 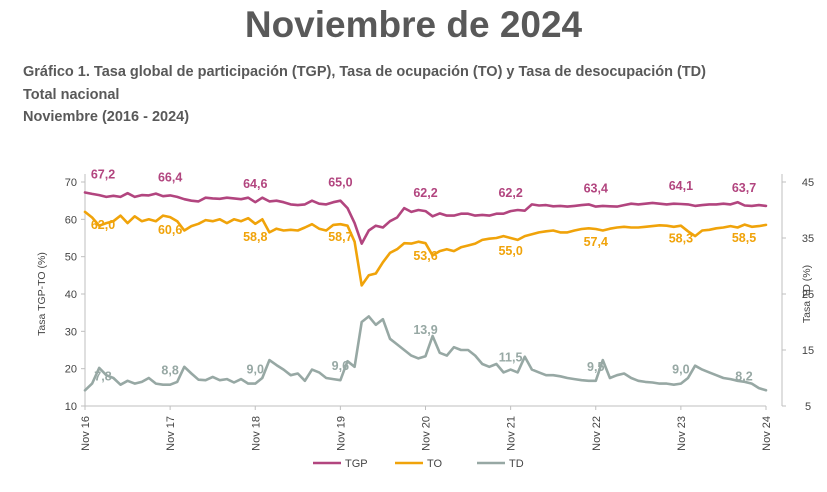 I want to click on y-right-tick-label: 25, so click(x=808, y=295).